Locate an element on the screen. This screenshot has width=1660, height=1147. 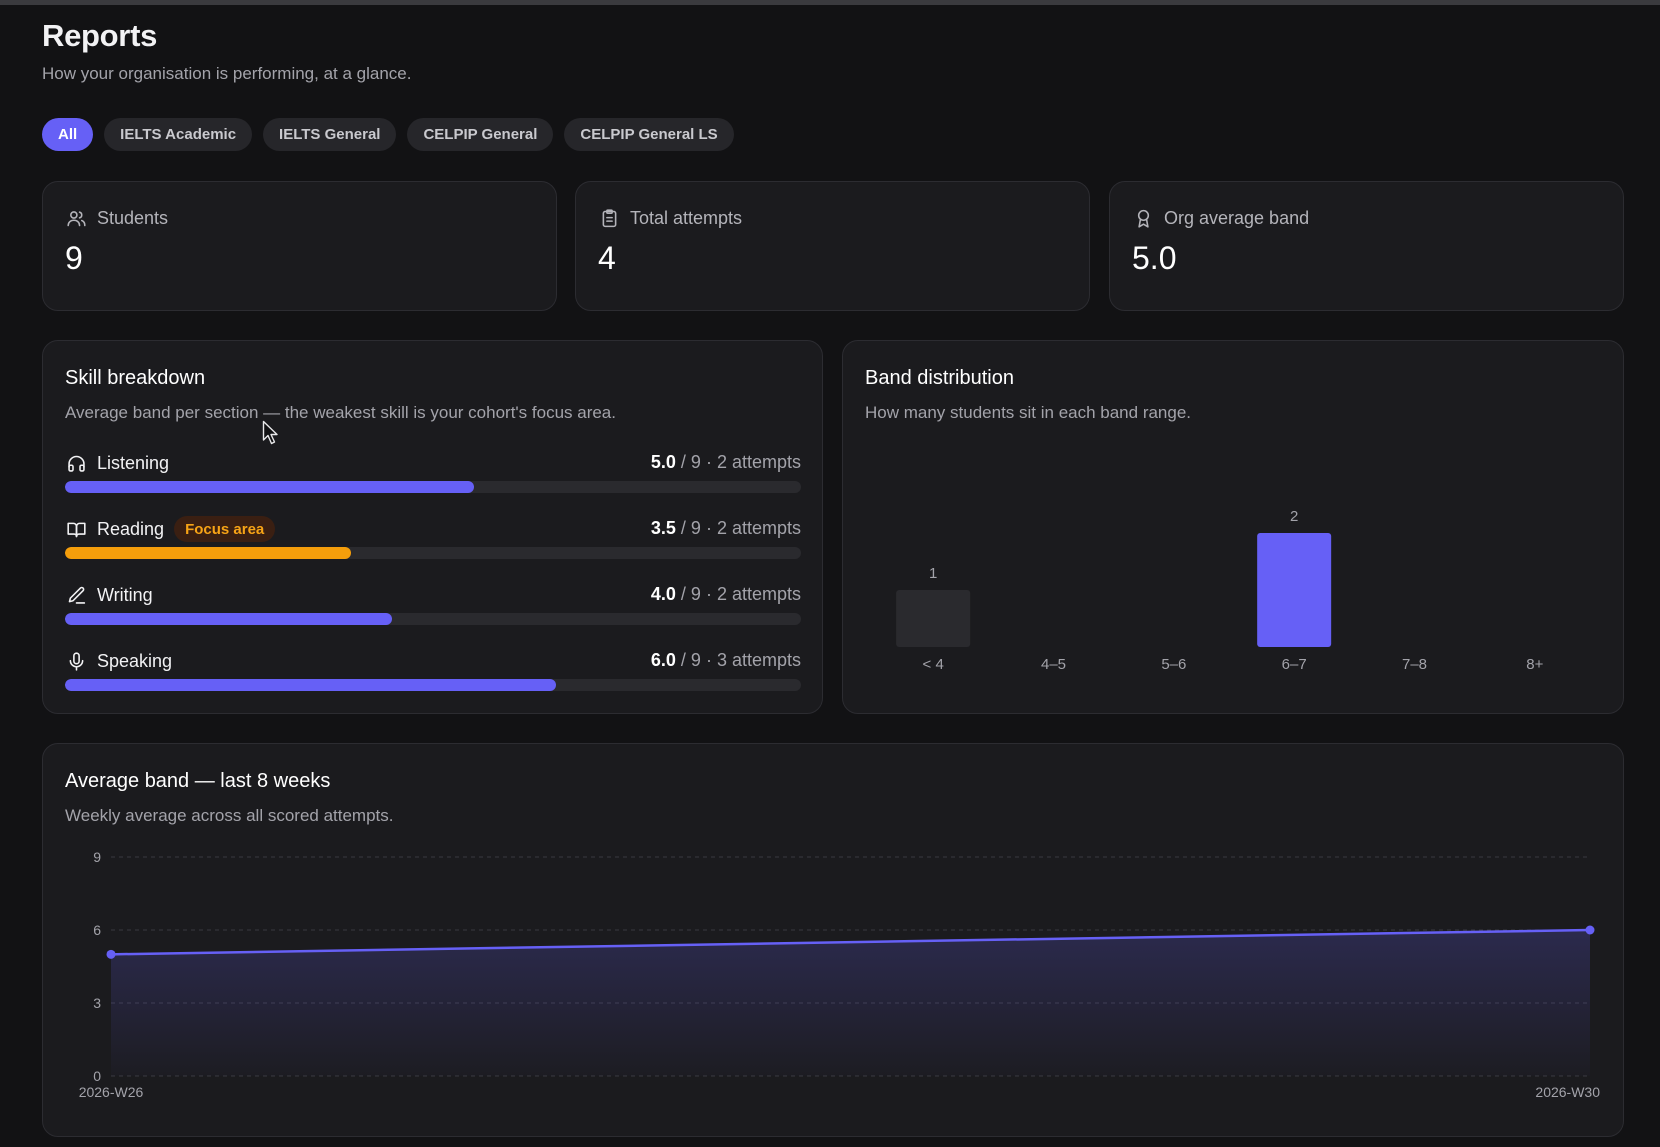
window-top-border is located at coordinates (830, 2).